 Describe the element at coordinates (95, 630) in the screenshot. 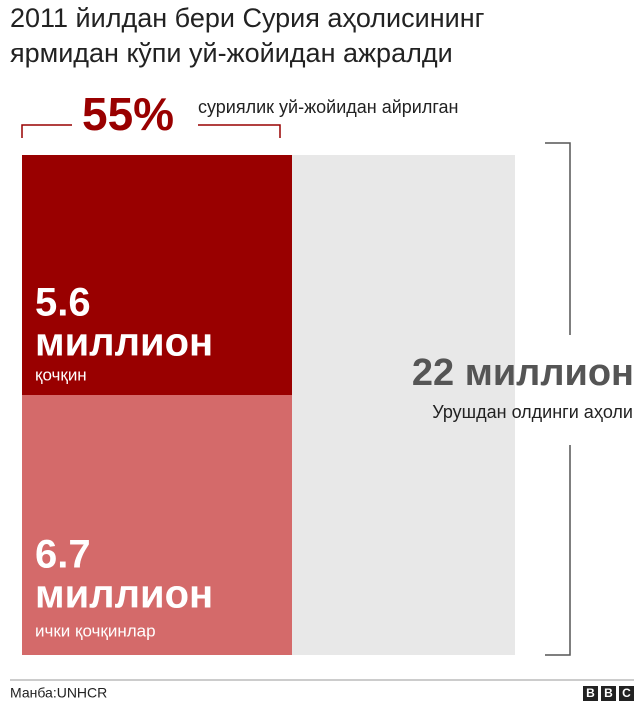

I see `block-label: ички қочқинлар` at that location.